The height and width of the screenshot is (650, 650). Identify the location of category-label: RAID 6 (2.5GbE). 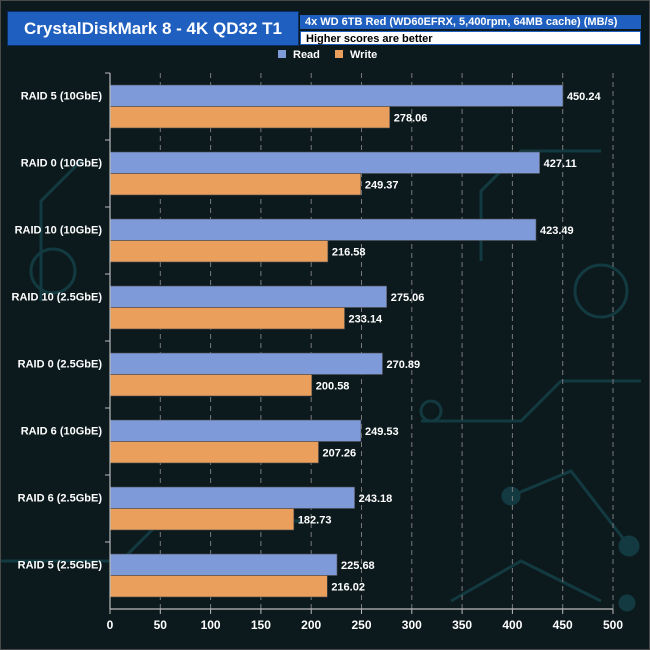
(60, 499).